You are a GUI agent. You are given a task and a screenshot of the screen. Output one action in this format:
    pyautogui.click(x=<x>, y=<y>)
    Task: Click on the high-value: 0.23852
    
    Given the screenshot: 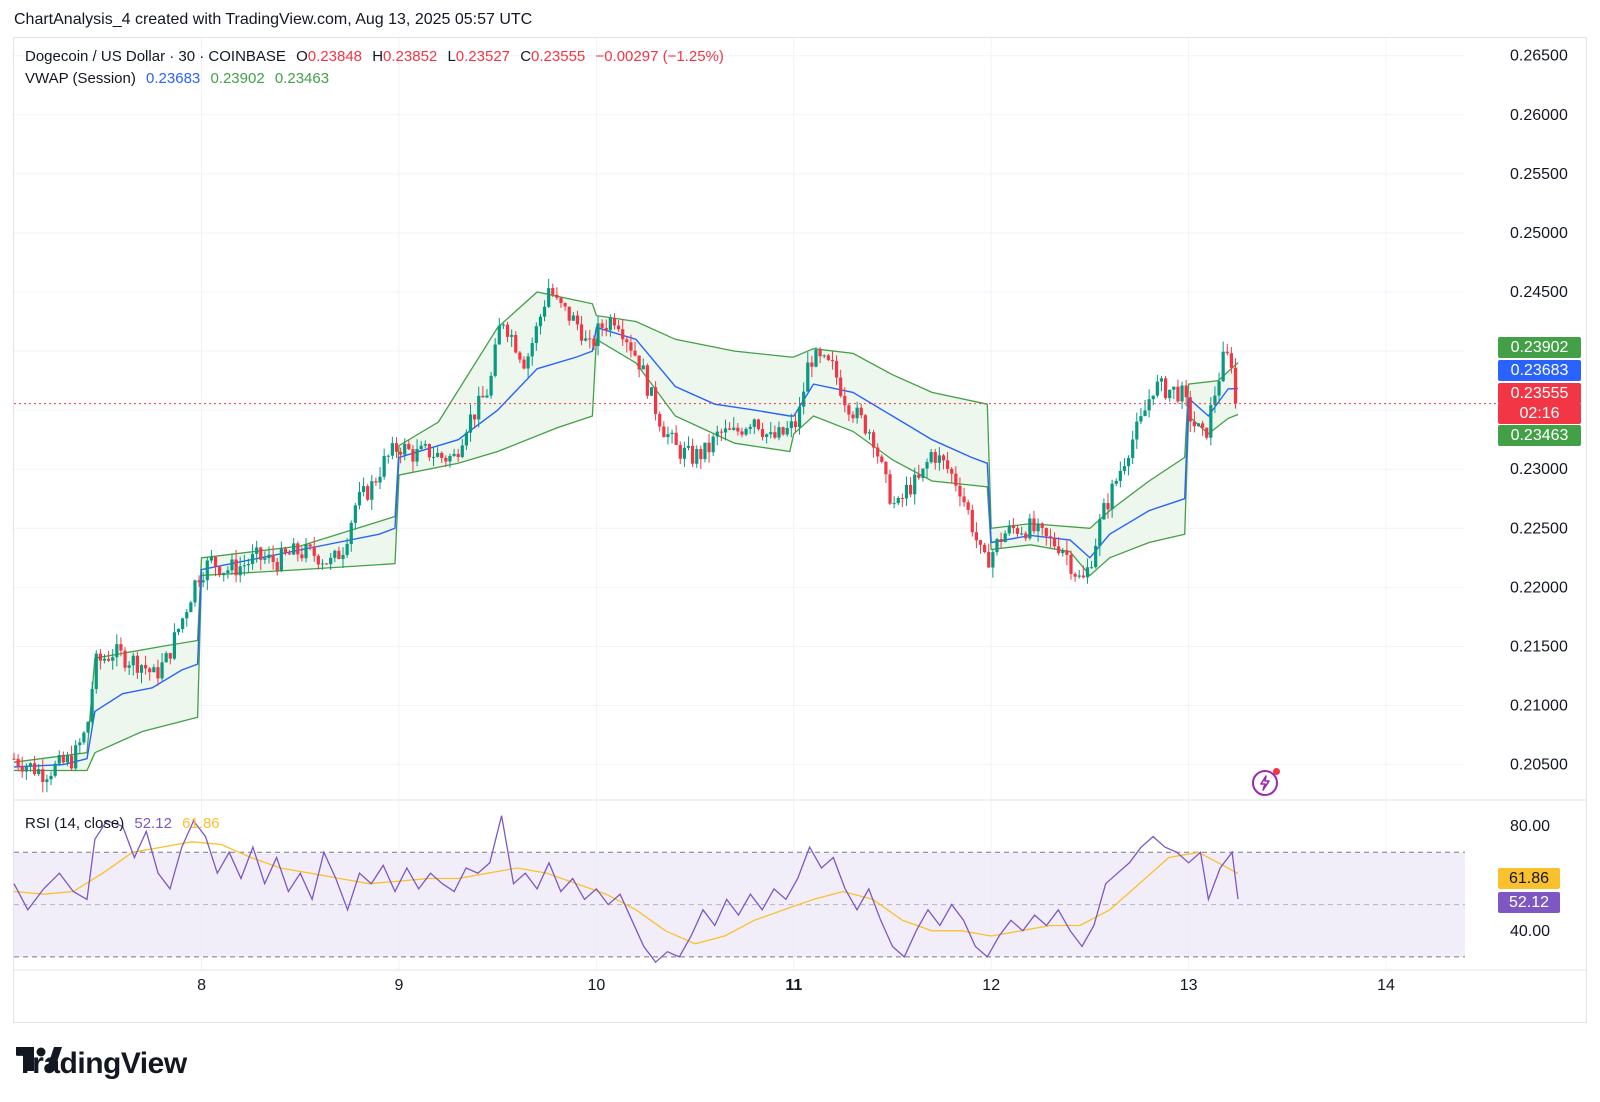 What is the action you would take?
    pyautogui.click(x=410, y=56)
    